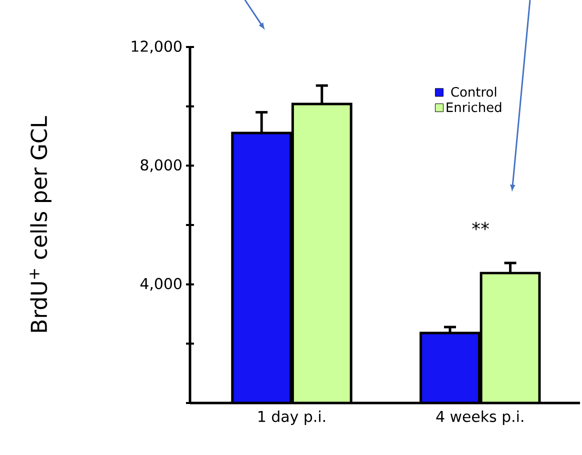 This screenshot has height=455, width=582. What do you see at coordinates (291, 417) in the screenshot?
I see `x-tick-label: 1 day p.i.` at bounding box center [291, 417].